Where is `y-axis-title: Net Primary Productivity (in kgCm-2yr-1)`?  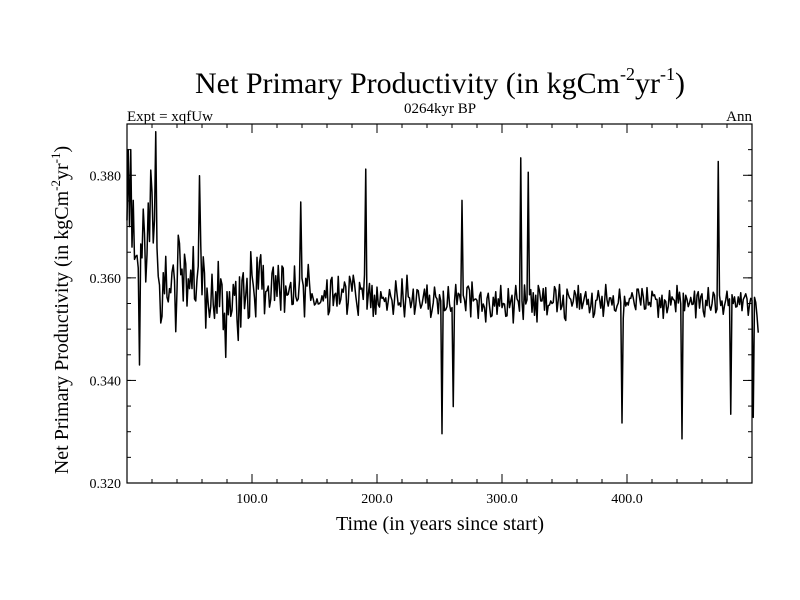
y-axis-title: Net Primary Productivity (in kgCm-2yr-1) is located at coordinates (60, 310).